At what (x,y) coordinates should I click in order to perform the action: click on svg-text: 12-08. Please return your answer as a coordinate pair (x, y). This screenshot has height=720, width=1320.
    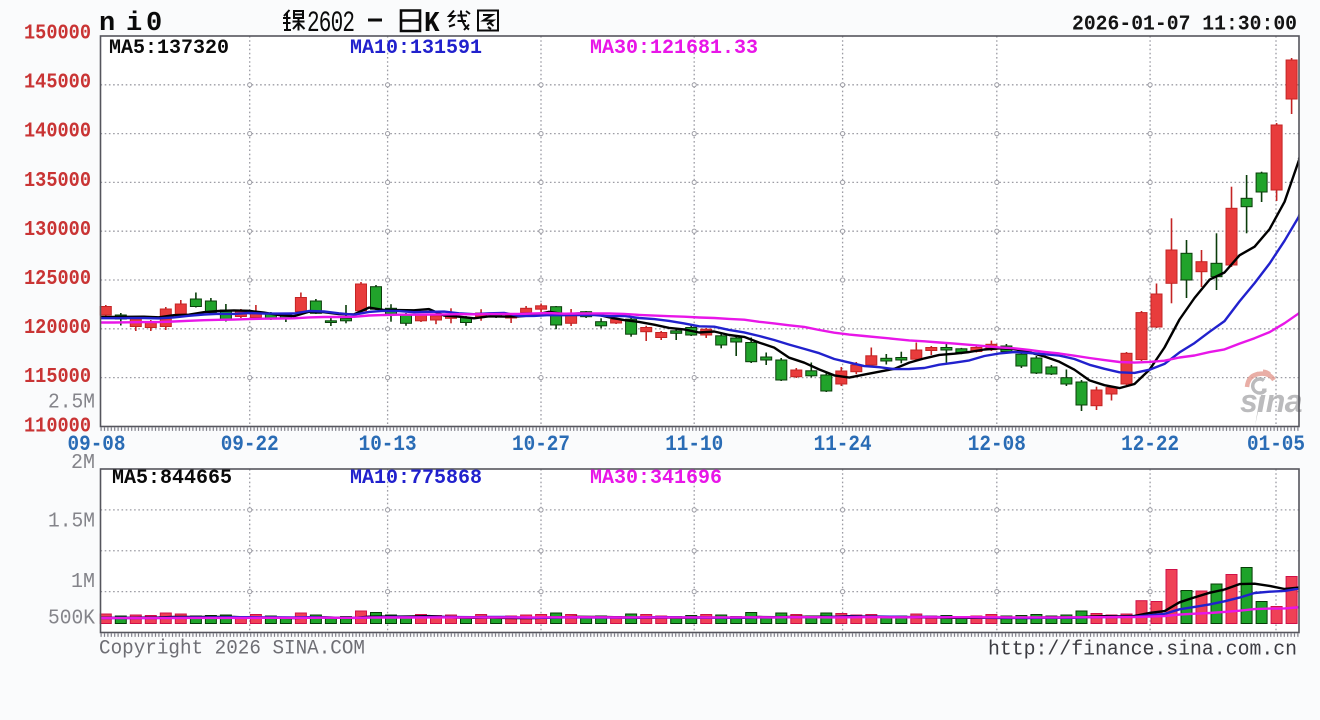
    Looking at the image, I should click on (997, 444).